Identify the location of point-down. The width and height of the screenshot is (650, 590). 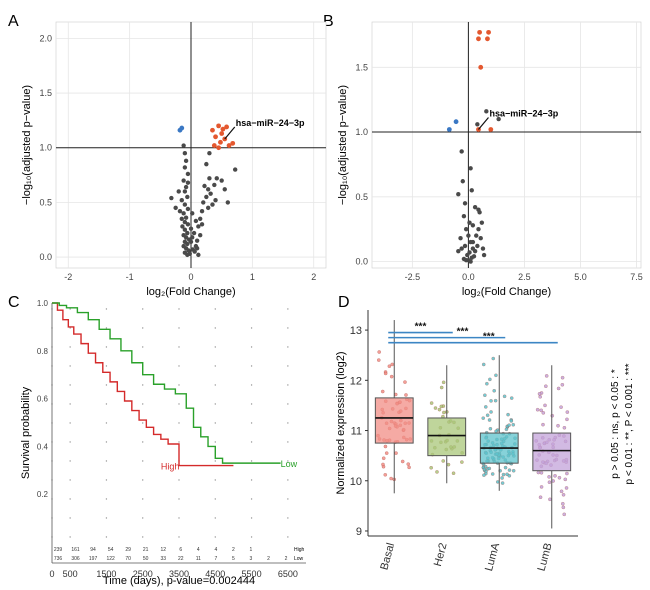
(180, 130).